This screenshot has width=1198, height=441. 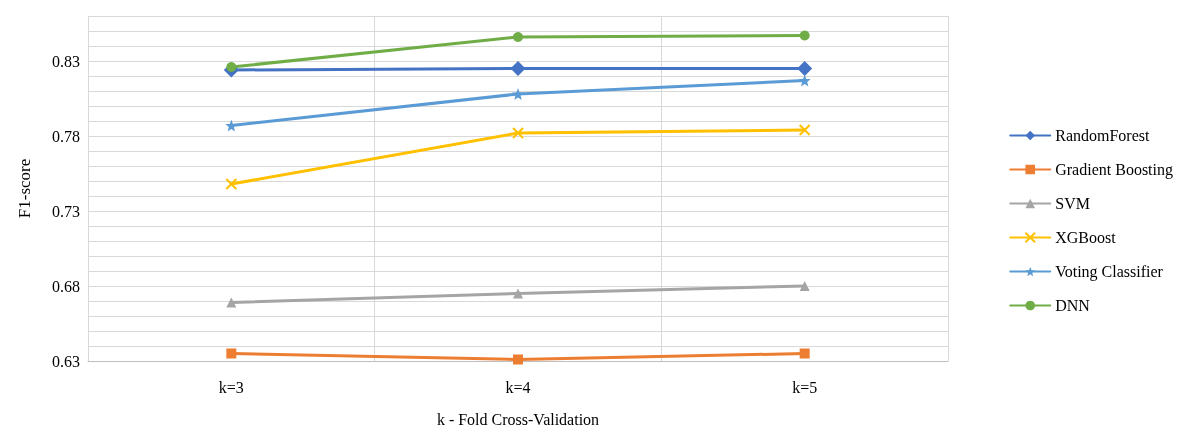 I want to click on legend-label: Voting Classifier, so click(x=1109, y=272).